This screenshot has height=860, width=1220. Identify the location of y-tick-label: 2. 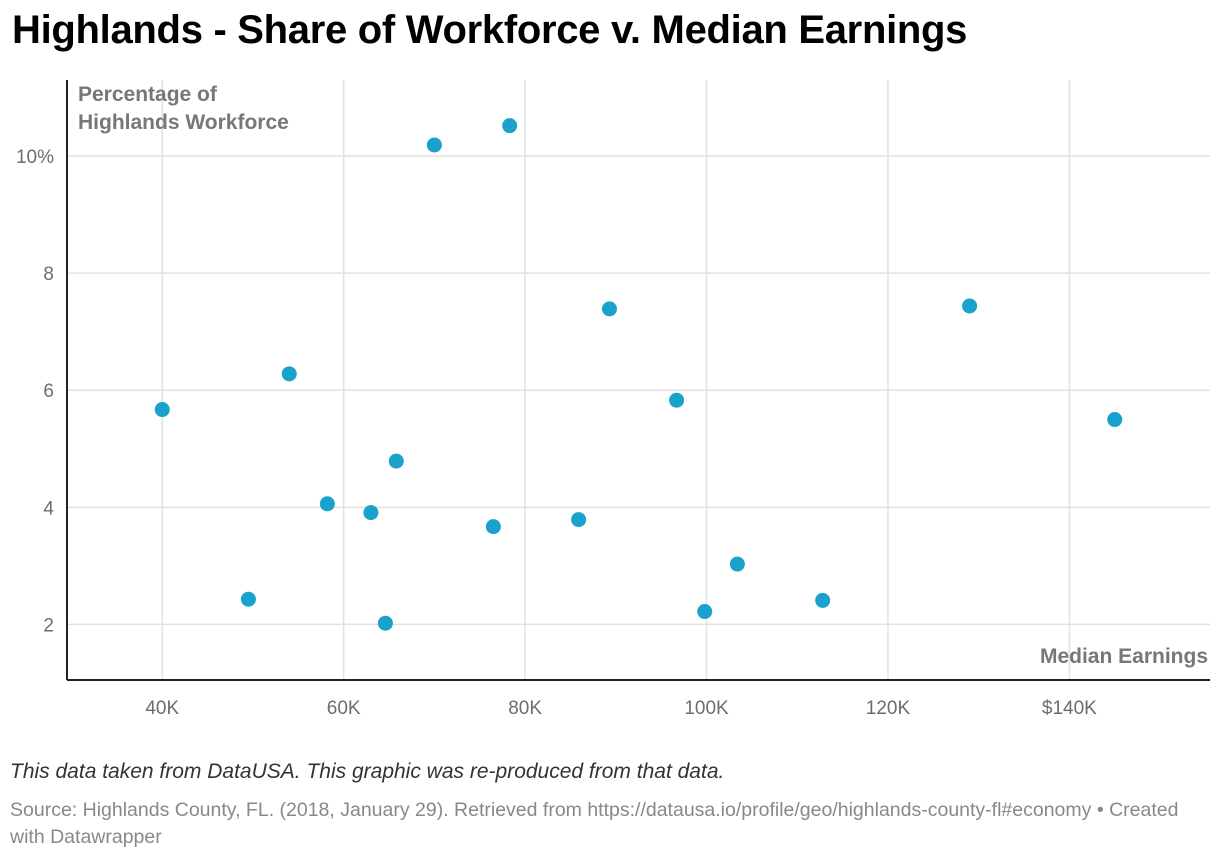
(48, 625).